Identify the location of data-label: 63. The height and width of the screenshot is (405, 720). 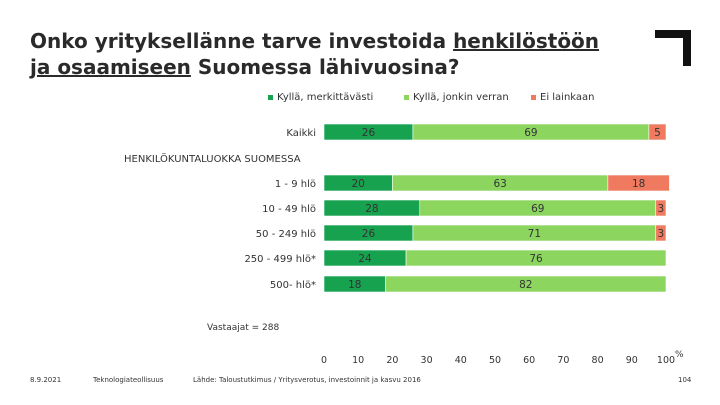
(499, 184).